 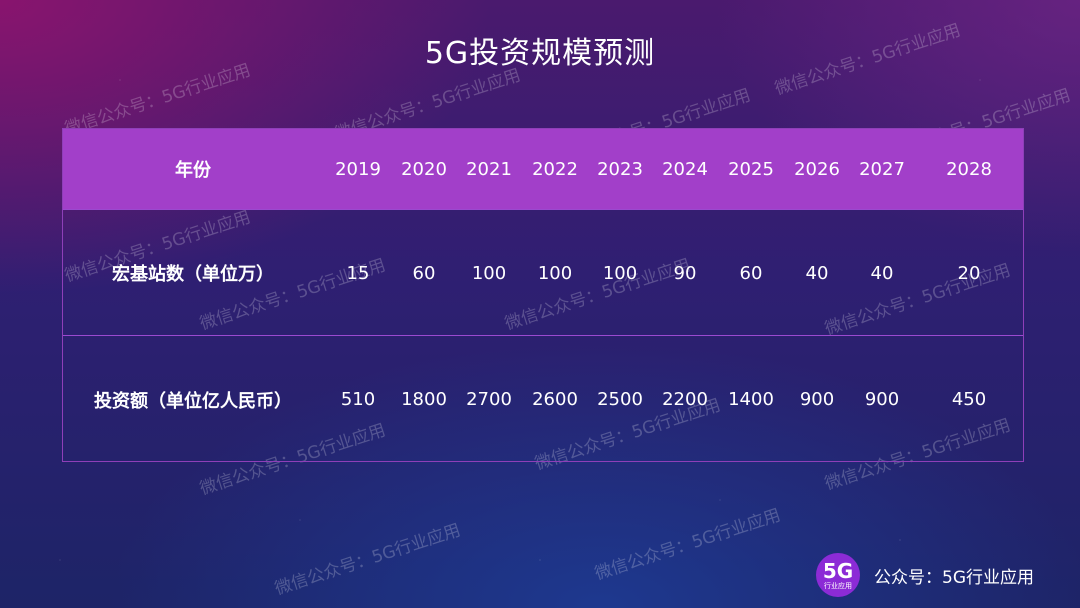 What do you see at coordinates (882, 169) in the screenshot?
I see `header-cell-2027: 2027` at bounding box center [882, 169].